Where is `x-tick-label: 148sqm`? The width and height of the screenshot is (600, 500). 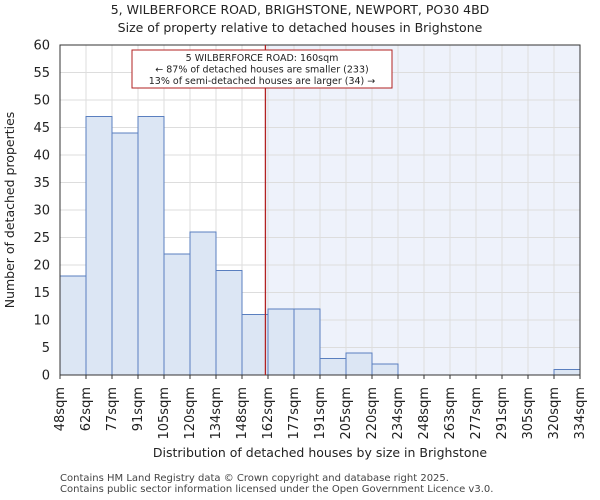 x-tick-label: 148sqm is located at coordinates (242, 413).